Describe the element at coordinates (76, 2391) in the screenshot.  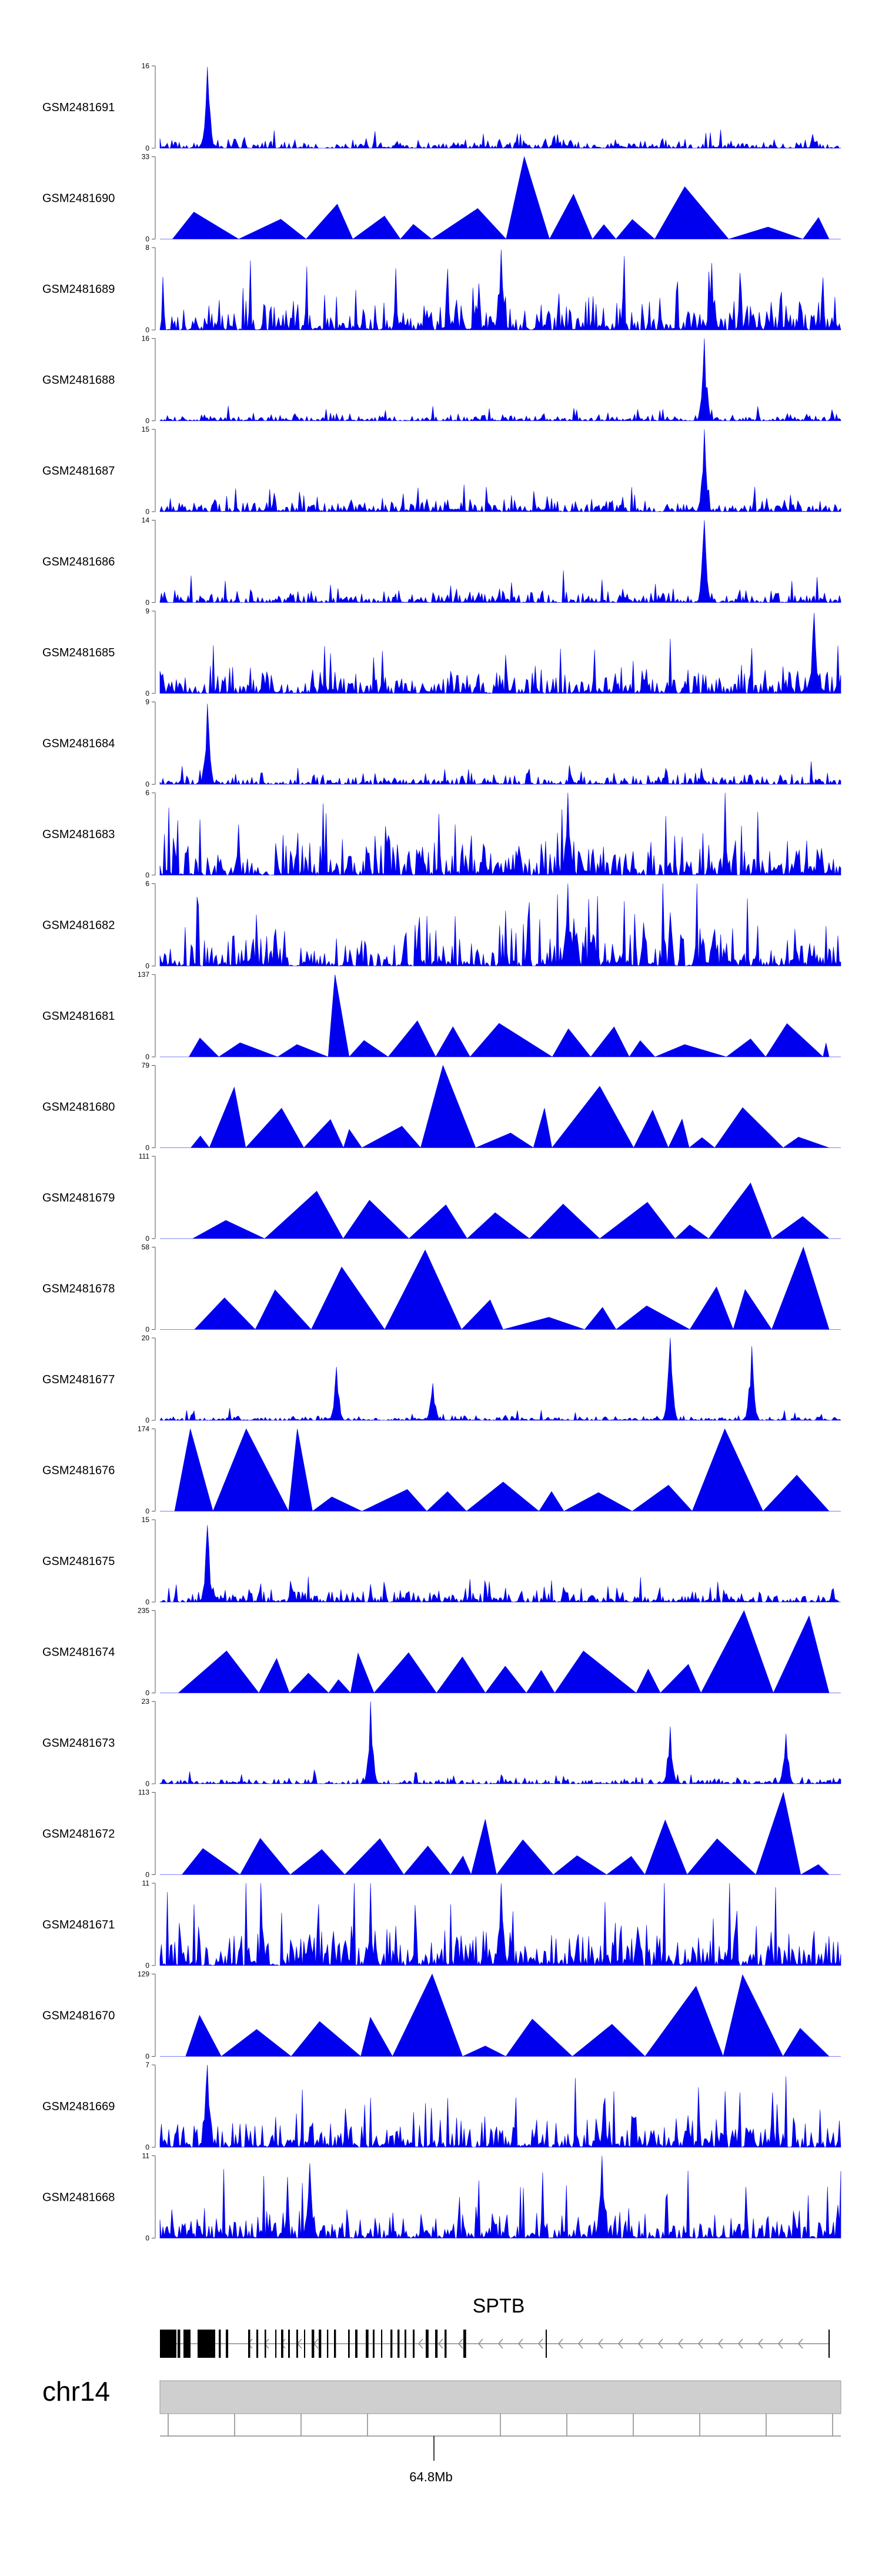
I see `chromosome-label: chr14` at that location.